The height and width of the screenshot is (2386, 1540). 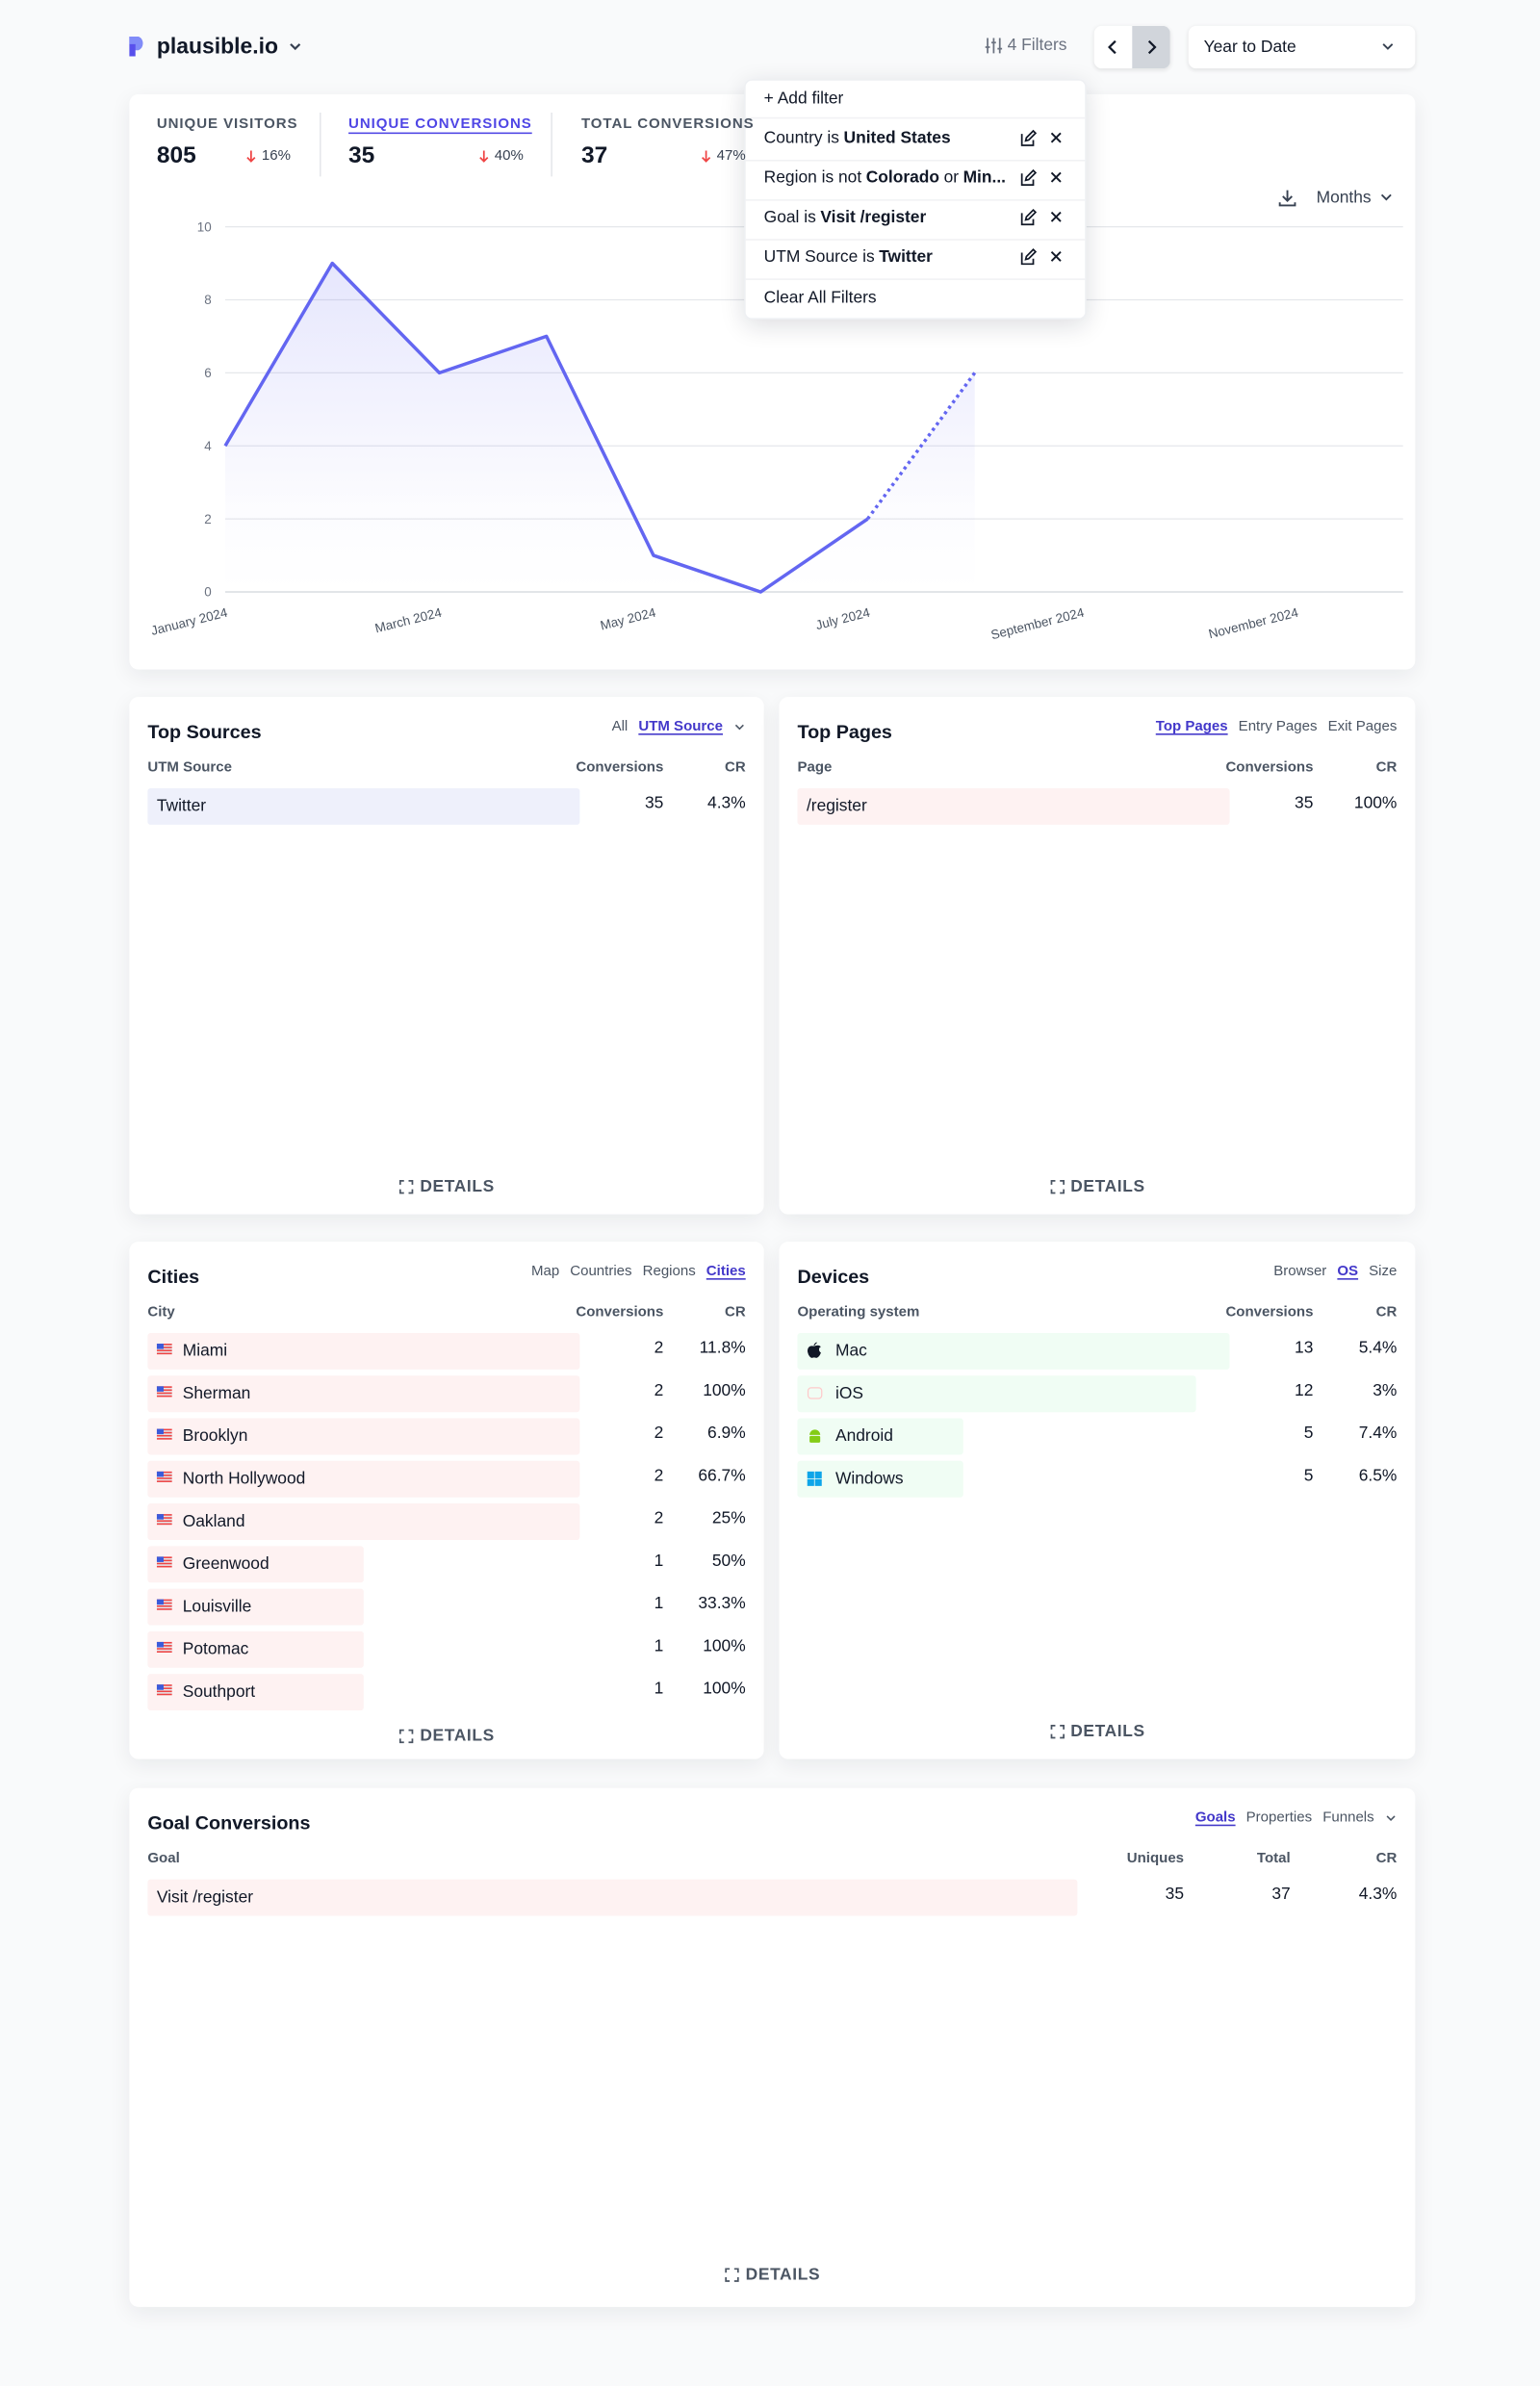 I want to click on panel-tab: All, so click(x=620, y=726).